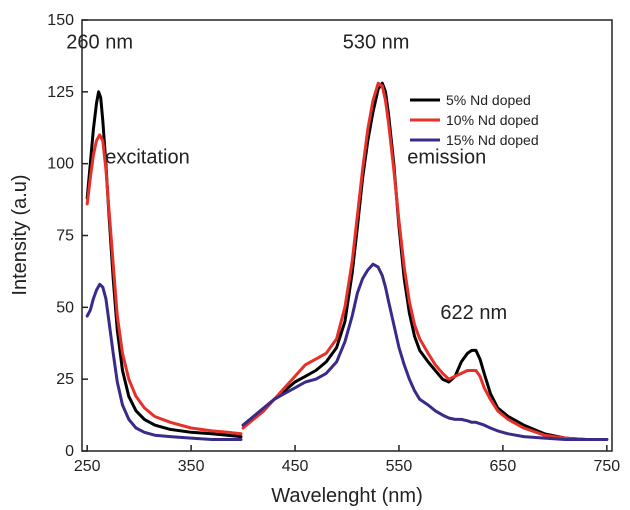 The height and width of the screenshot is (510, 630). I want to click on annotation-622-nm: 622 nm, so click(473, 313).